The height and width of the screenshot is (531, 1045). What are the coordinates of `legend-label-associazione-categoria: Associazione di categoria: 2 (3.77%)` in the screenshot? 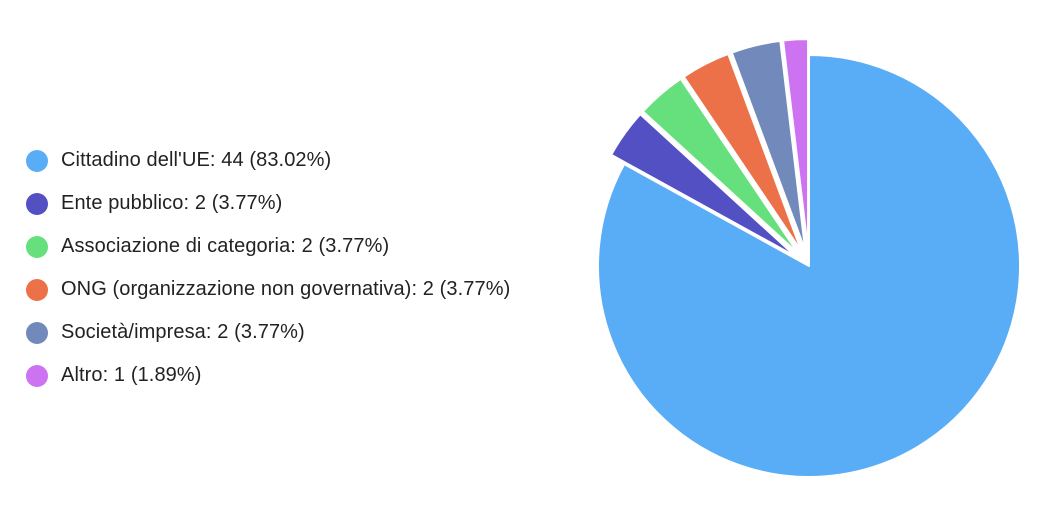 It's located at (225, 246).